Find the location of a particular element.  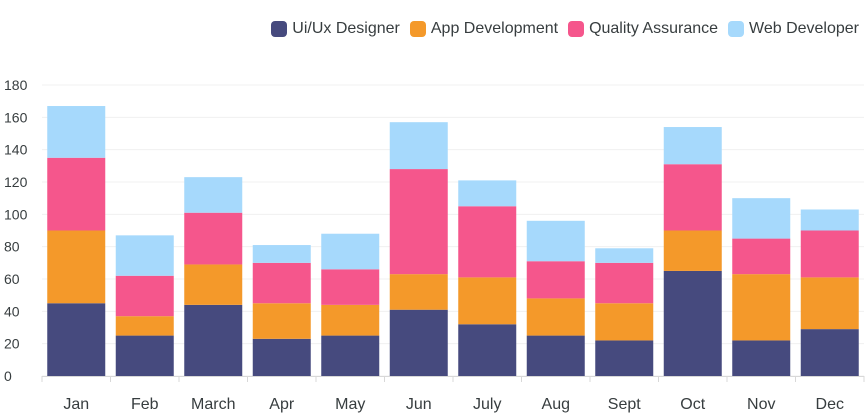

x-tick-label: Oct is located at coordinates (692, 404).